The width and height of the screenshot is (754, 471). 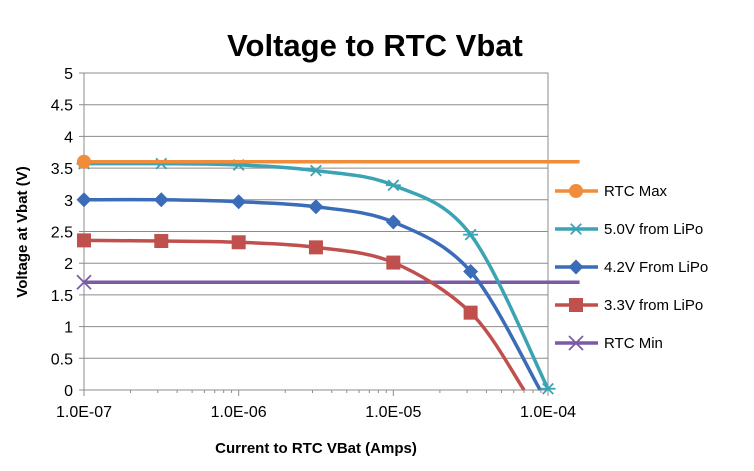 What do you see at coordinates (68, 137) in the screenshot?
I see `y-tick-label: 4` at bounding box center [68, 137].